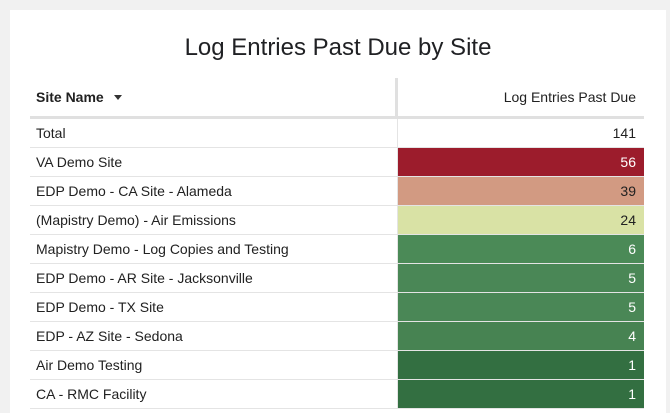  Describe the element at coordinates (214, 97) in the screenshot. I see `site-name-column-header: Site Name` at that location.